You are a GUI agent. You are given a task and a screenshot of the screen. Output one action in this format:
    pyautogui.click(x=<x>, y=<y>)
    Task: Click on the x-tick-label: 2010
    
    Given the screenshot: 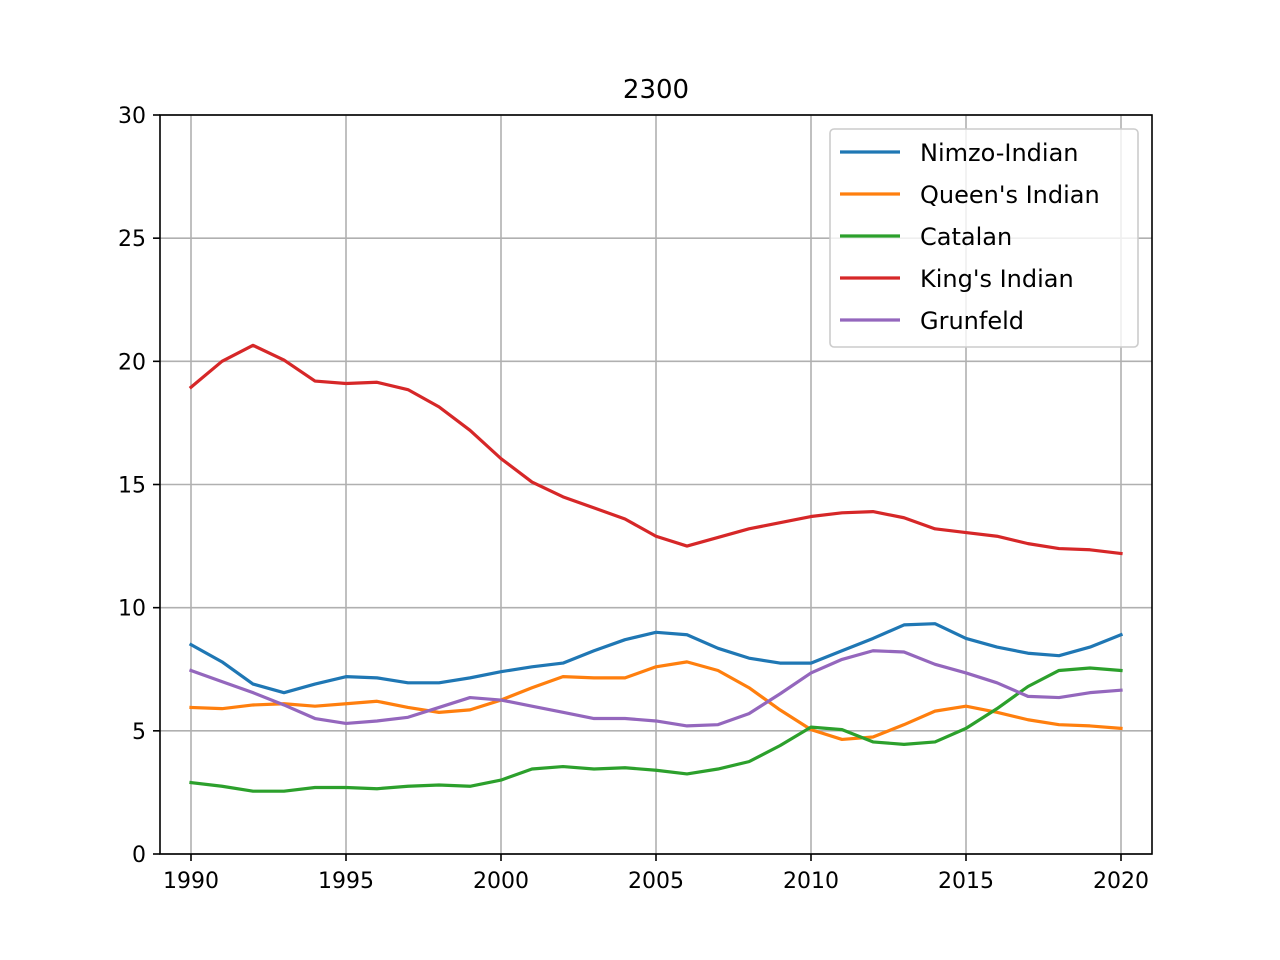 What is the action you would take?
    pyautogui.click(x=811, y=881)
    